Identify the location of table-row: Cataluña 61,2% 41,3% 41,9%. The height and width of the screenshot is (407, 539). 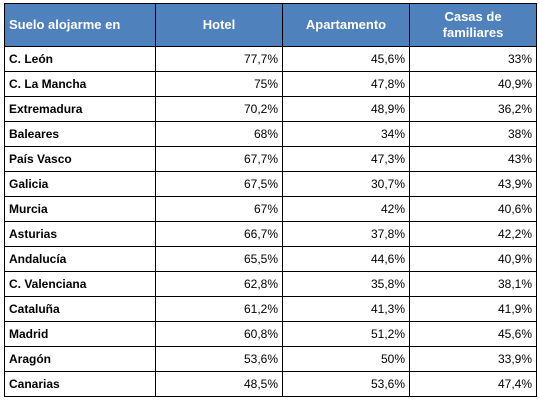
(270, 309).